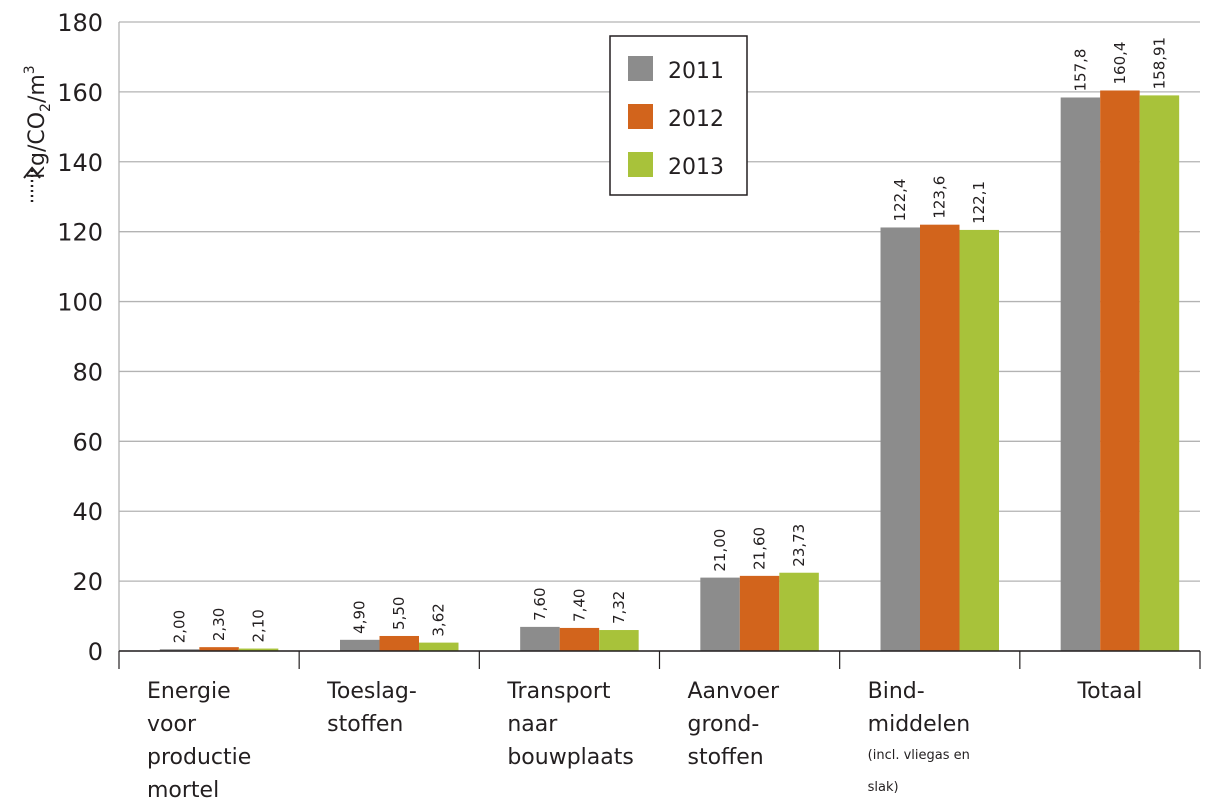  Describe the element at coordinates (219, 624) in the screenshot. I see `data-label: 2,30` at that location.